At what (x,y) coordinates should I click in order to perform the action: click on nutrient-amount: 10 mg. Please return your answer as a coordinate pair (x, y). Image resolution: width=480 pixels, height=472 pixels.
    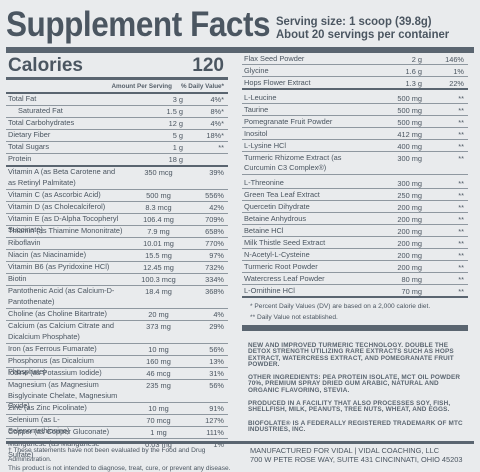
    Looking at the image, I should click on (158, 349).